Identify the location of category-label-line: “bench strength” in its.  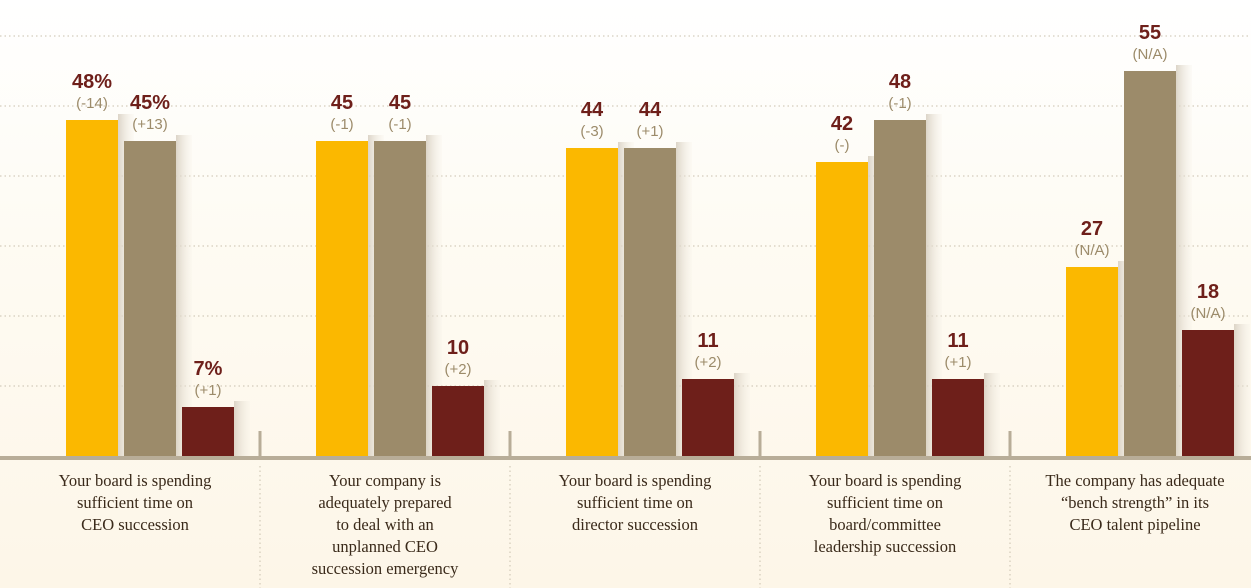
(1135, 502).